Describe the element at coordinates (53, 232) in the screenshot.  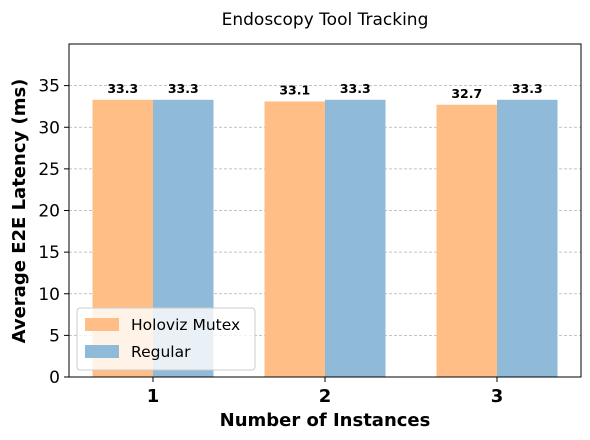
I see `y-axis-ticks: 0 5 10 15 20 25 30 35` at that location.